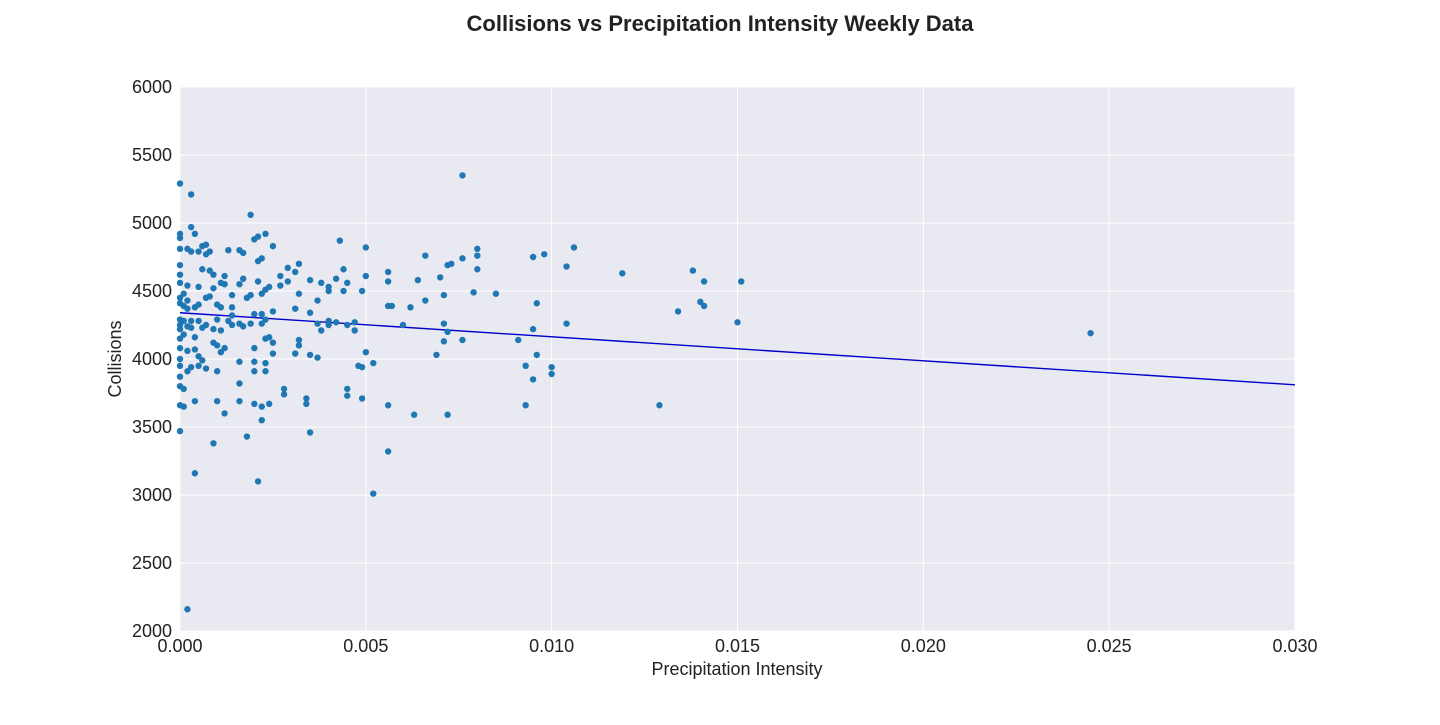 The width and height of the screenshot is (1440, 725). Describe the element at coordinates (736, 669) in the screenshot. I see `x-axis-label: Precipitation Intensity` at that location.